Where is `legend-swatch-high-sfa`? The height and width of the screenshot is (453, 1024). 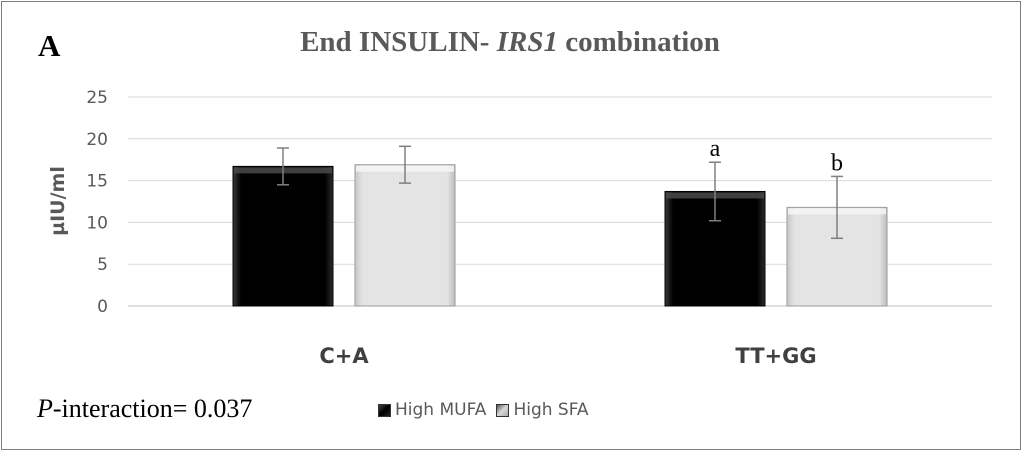 legend-swatch-high-sfa is located at coordinates (503, 410).